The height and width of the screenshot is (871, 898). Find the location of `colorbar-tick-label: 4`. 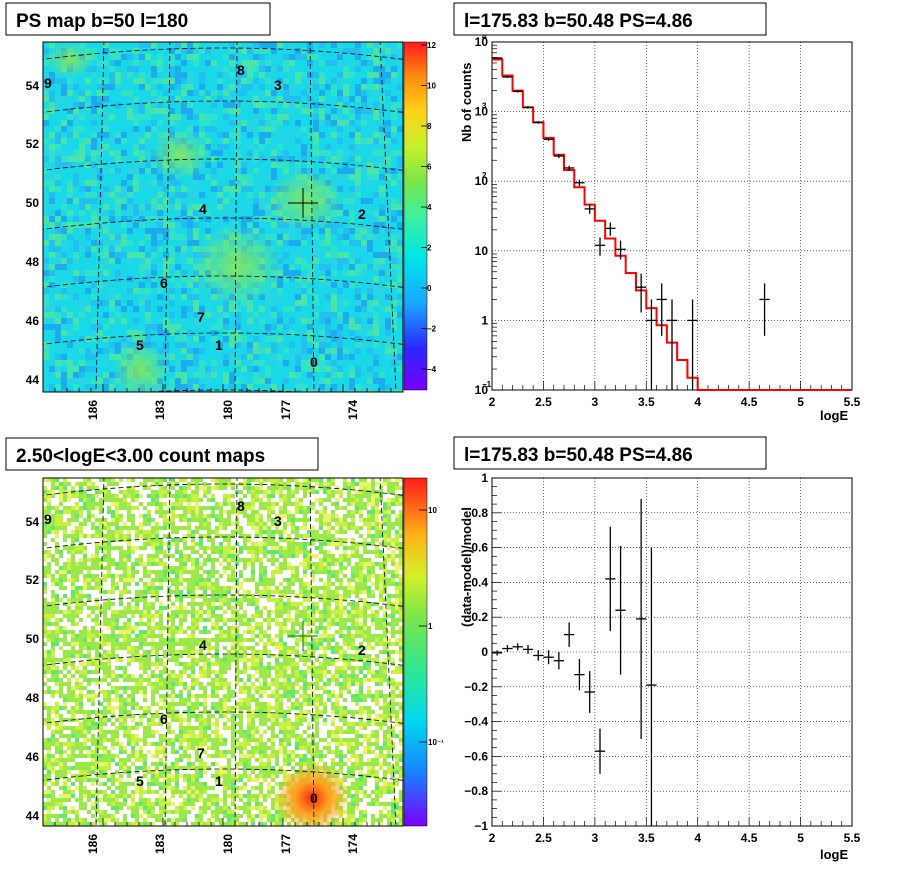

colorbar-tick-label: 4 is located at coordinates (429, 207).